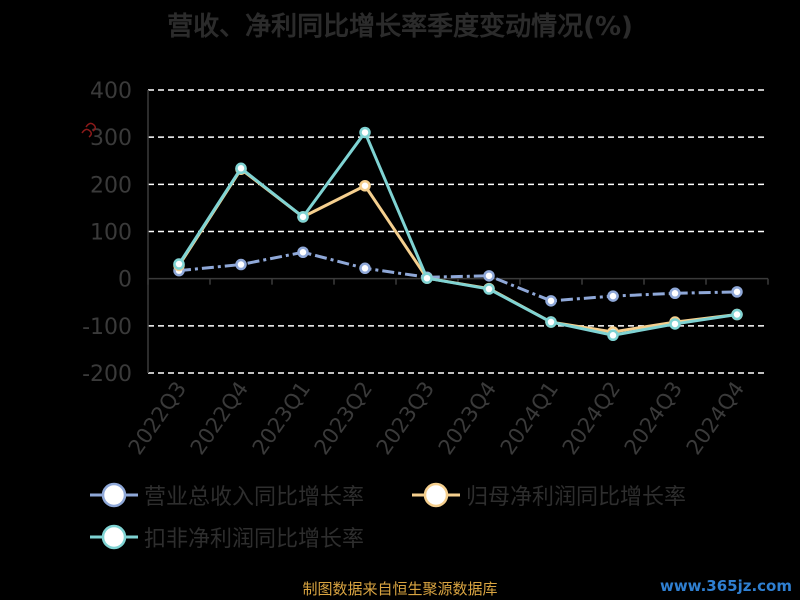 This screenshot has height=600, width=800. What do you see at coordinates (281, 418) in the screenshot?
I see `x-tick-label: 2023Q1` at bounding box center [281, 418].